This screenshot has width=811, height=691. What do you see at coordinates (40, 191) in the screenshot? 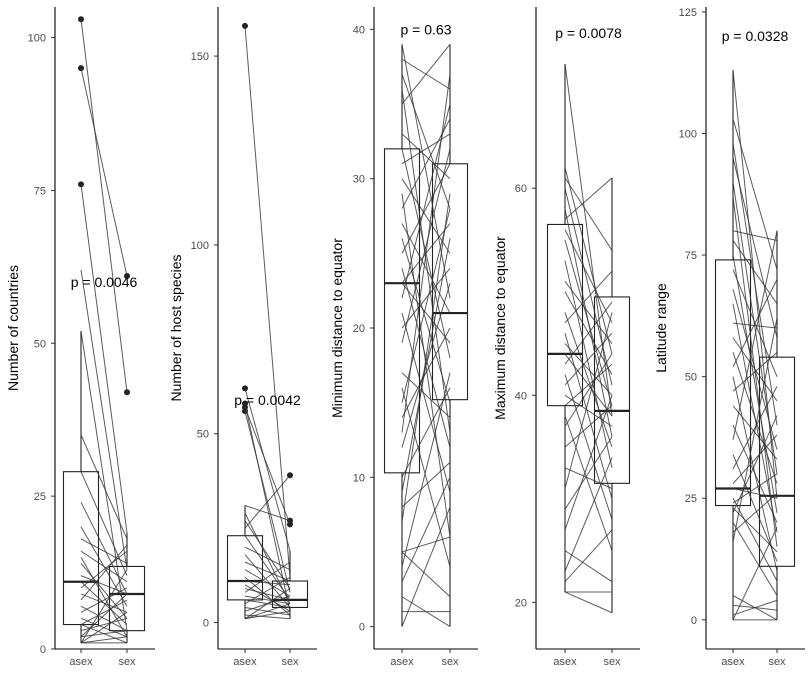
I see `y-tick-label: 75` at bounding box center [40, 191].